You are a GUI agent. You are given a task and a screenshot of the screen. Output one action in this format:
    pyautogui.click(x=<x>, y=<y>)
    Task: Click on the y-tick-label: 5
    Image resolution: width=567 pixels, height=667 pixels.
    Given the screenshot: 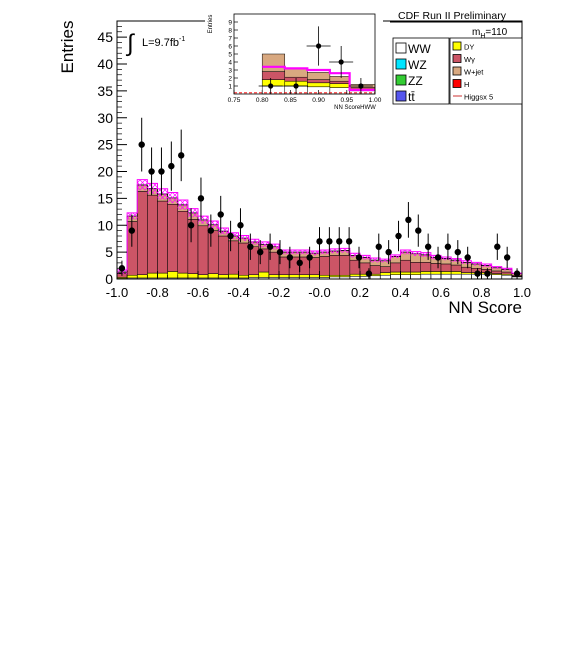 What is the action you would take?
    pyautogui.click(x=109, y=252)
    